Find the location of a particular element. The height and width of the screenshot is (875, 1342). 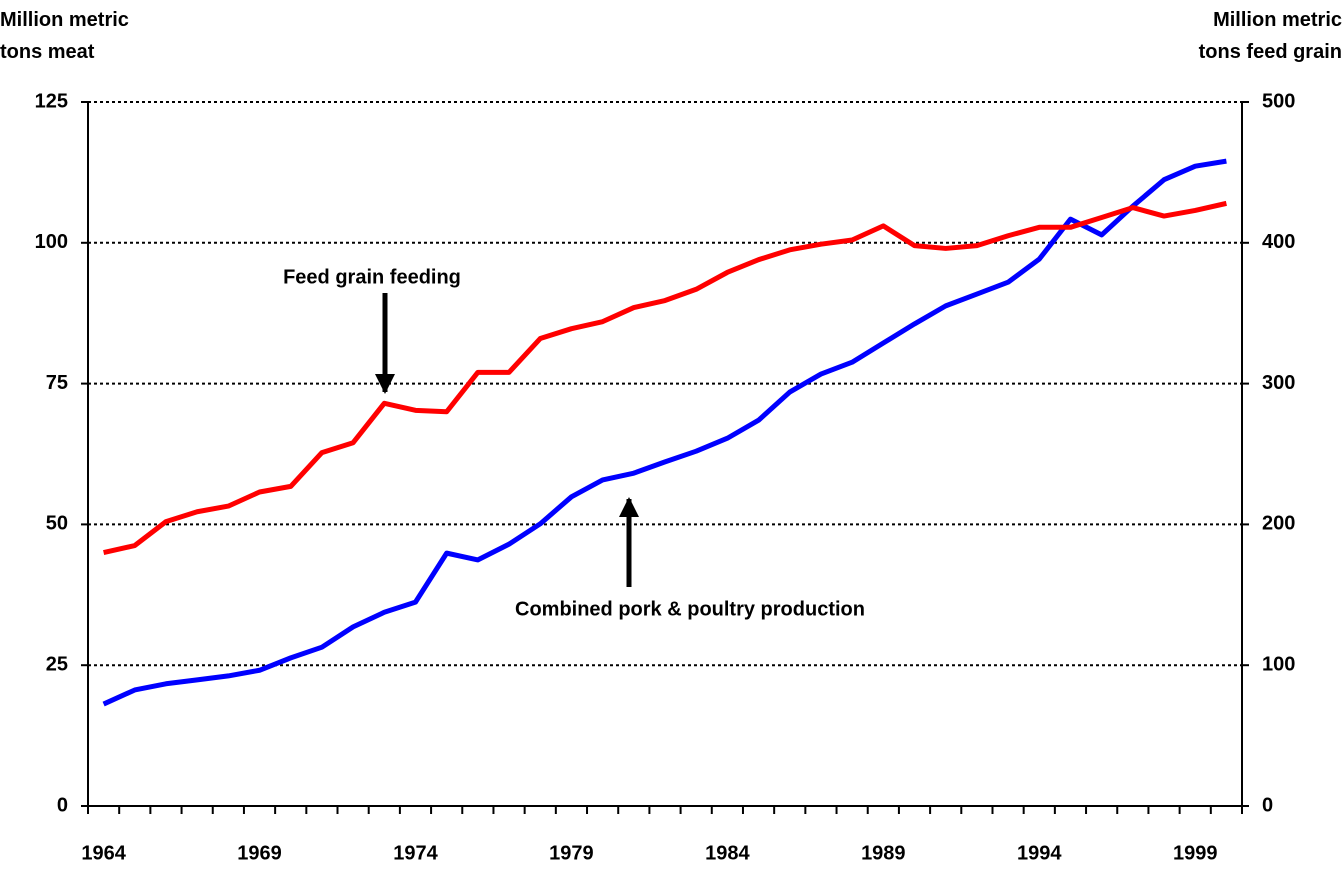

y-tick-label: 50 is located at coordinates (57, 524).